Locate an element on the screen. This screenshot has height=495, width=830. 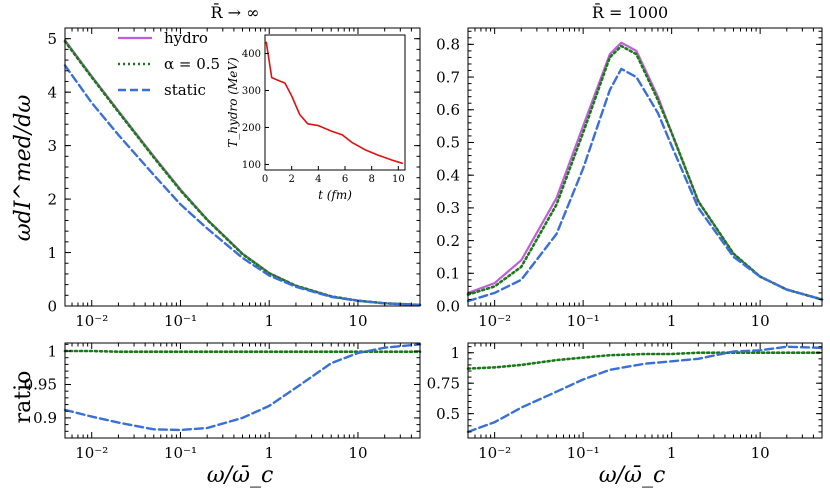
ylabel-top: ωdI^med/dω is located at coordinates (23, 168).